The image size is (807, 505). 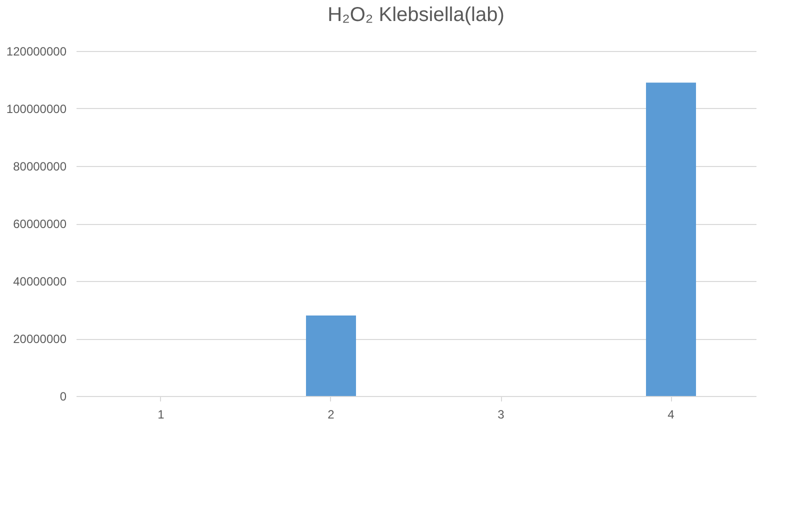 What do you see at coordinates (36, 51) in the screenshot?
I see `y-tick-label: 120000000` at bounding box center [36, 51].